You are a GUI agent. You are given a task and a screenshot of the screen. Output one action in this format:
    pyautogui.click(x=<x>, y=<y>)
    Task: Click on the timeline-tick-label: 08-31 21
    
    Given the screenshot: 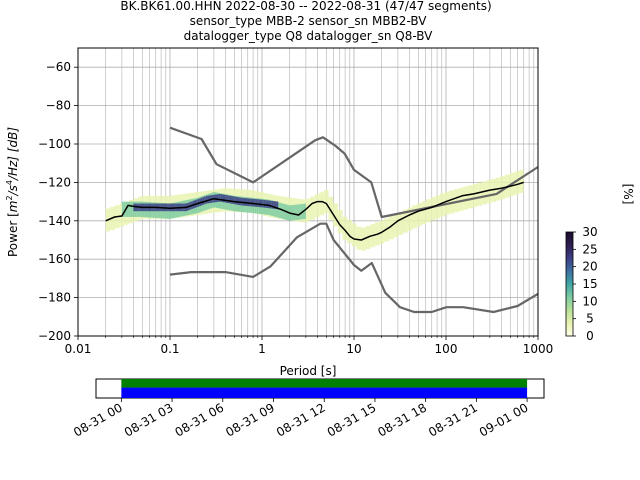 What is the action you would take?
    pyautogui.click(x=453, y=419)
    